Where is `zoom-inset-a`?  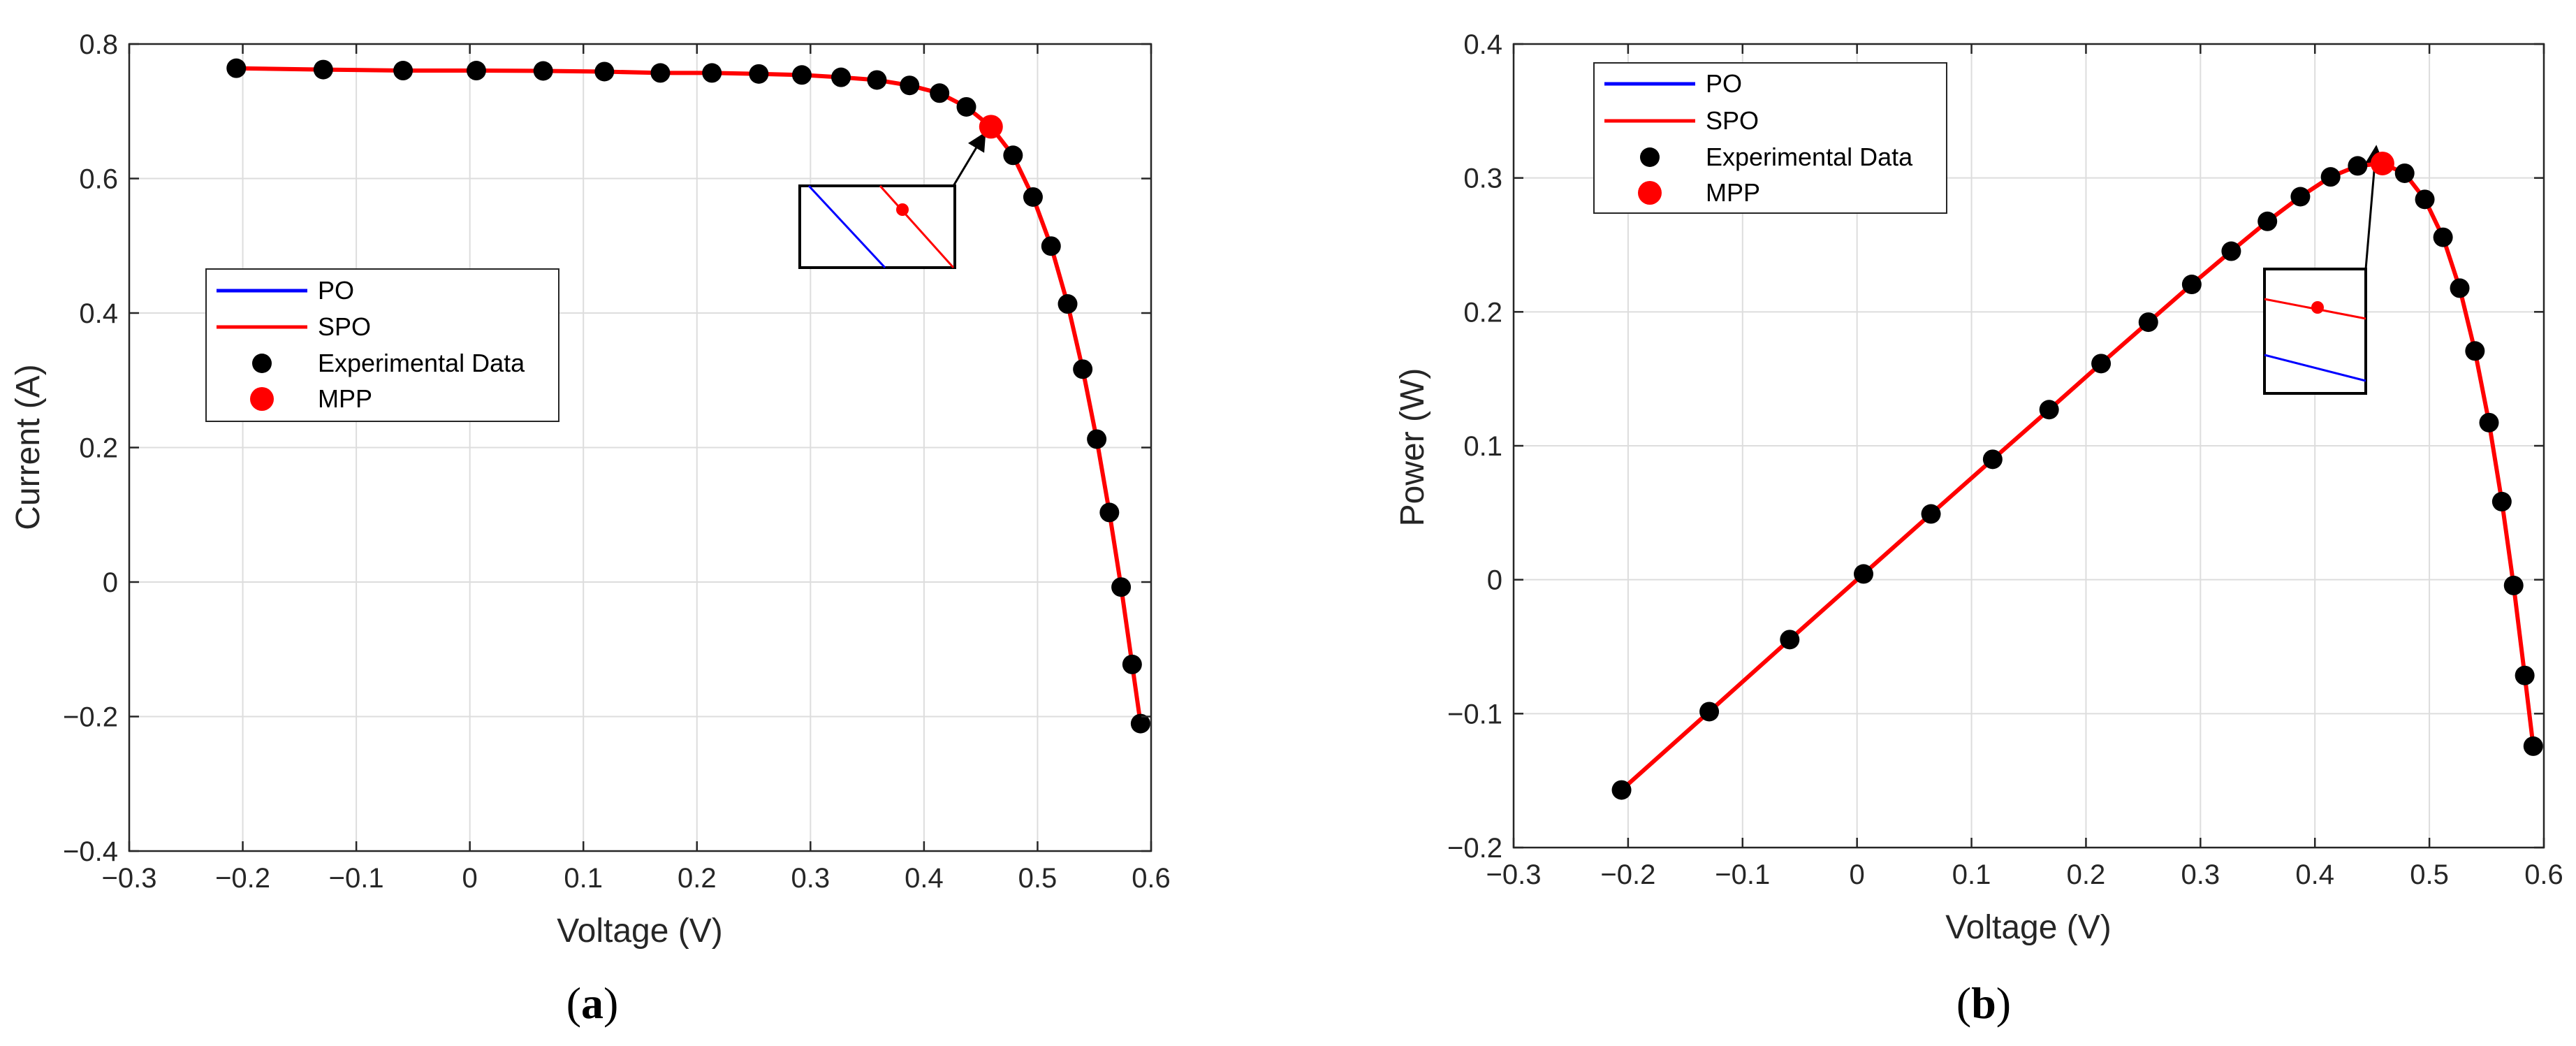
zoom-inset-a is located at coordinates (877, 226).